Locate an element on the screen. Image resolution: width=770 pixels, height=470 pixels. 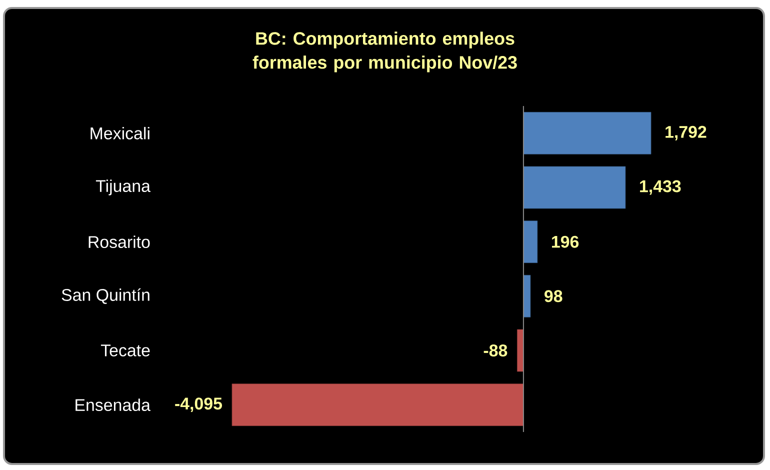
chart-title: BC: Comportamiento empleos formales por municipio Nov/23 is located at coordinates (384, 52).